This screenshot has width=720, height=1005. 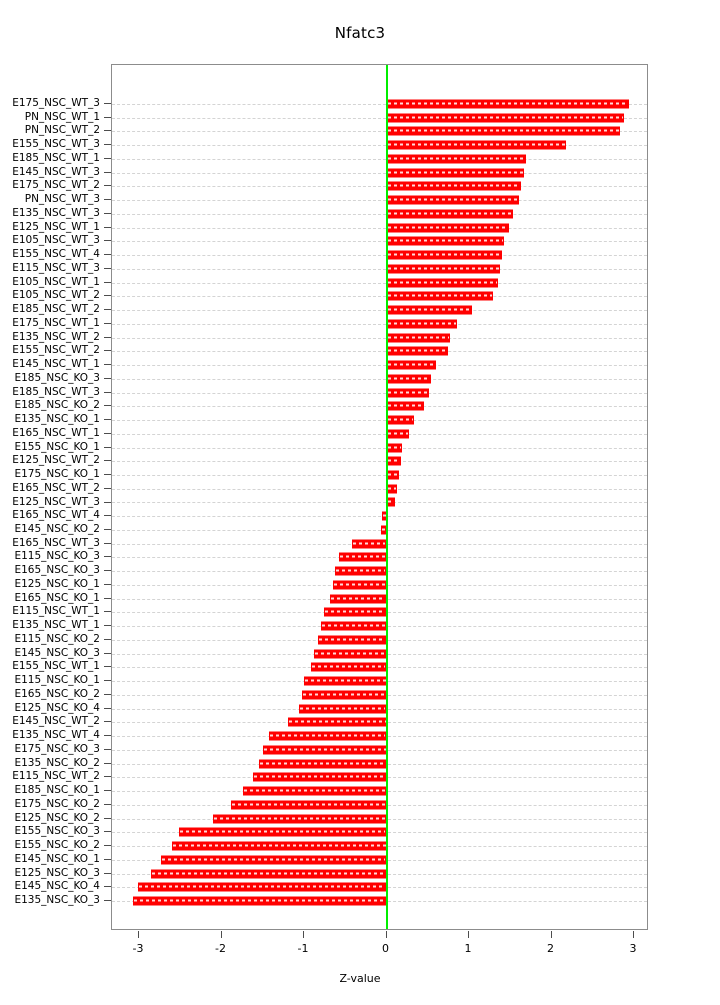 I want to click on y-axis-label: E145_NSC_WT_2, so click(x=56, y=721).